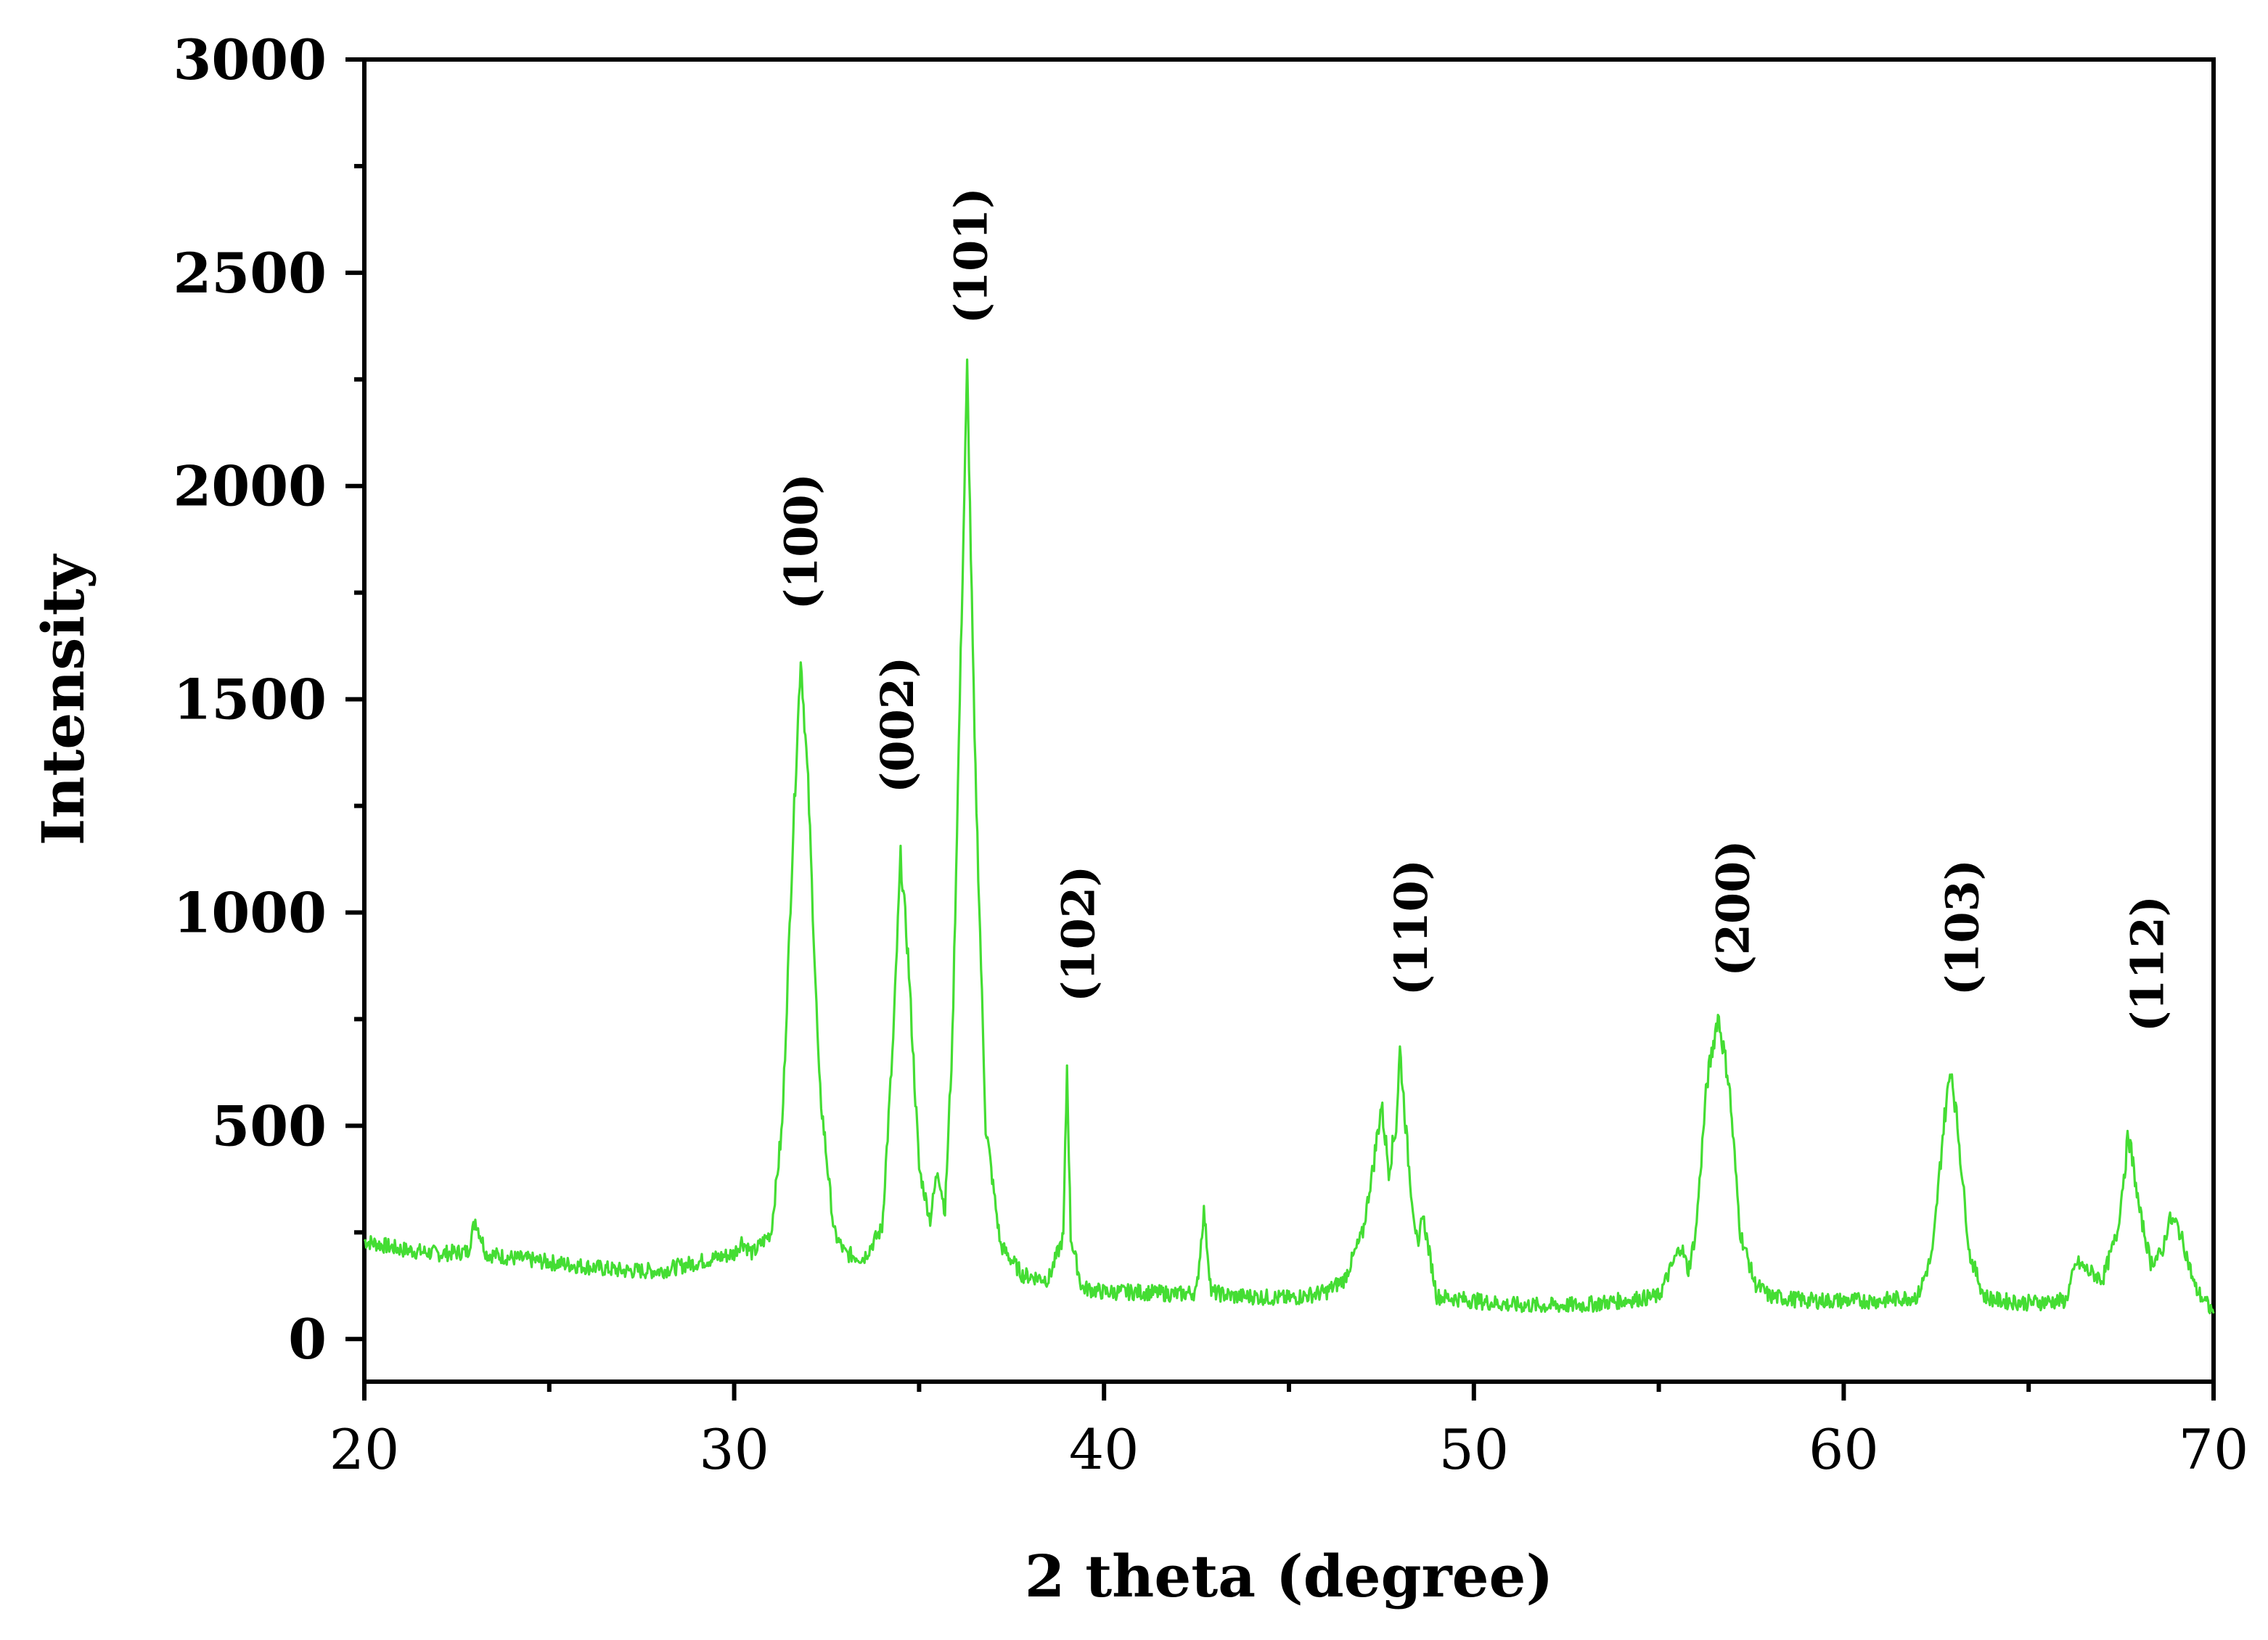 The height and width of the screenshot is (1640, 2268). What do you see at coordinates (1289, 1576) in the screenshot?
I see `x-axis-title: 2 theta (degree)` at bounding box center [1289, 1576].